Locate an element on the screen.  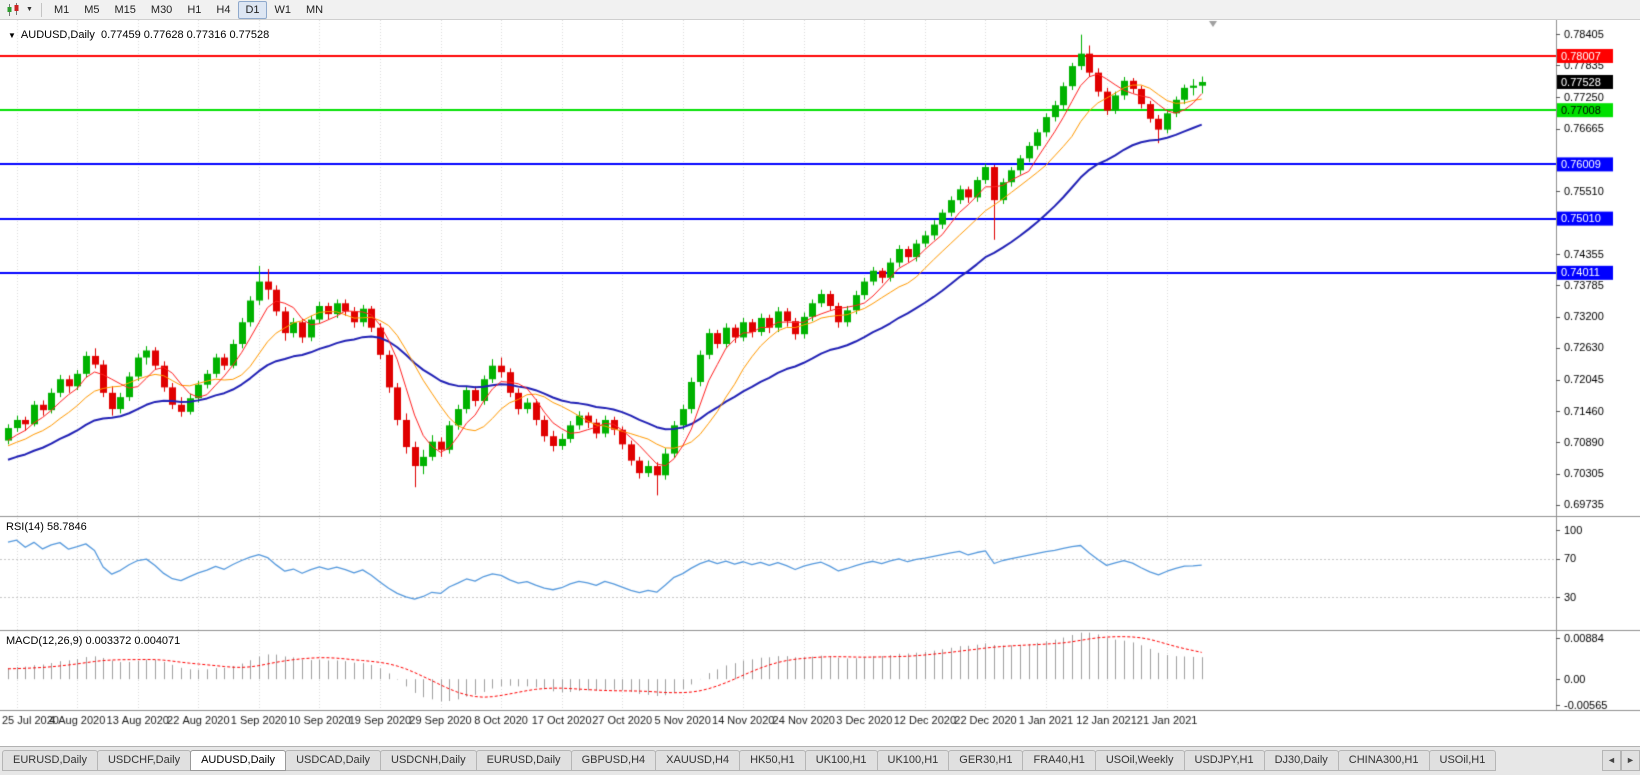
chart-tab-china300-h1: CHINA300,H1 is located at coordinates (1383, 760).